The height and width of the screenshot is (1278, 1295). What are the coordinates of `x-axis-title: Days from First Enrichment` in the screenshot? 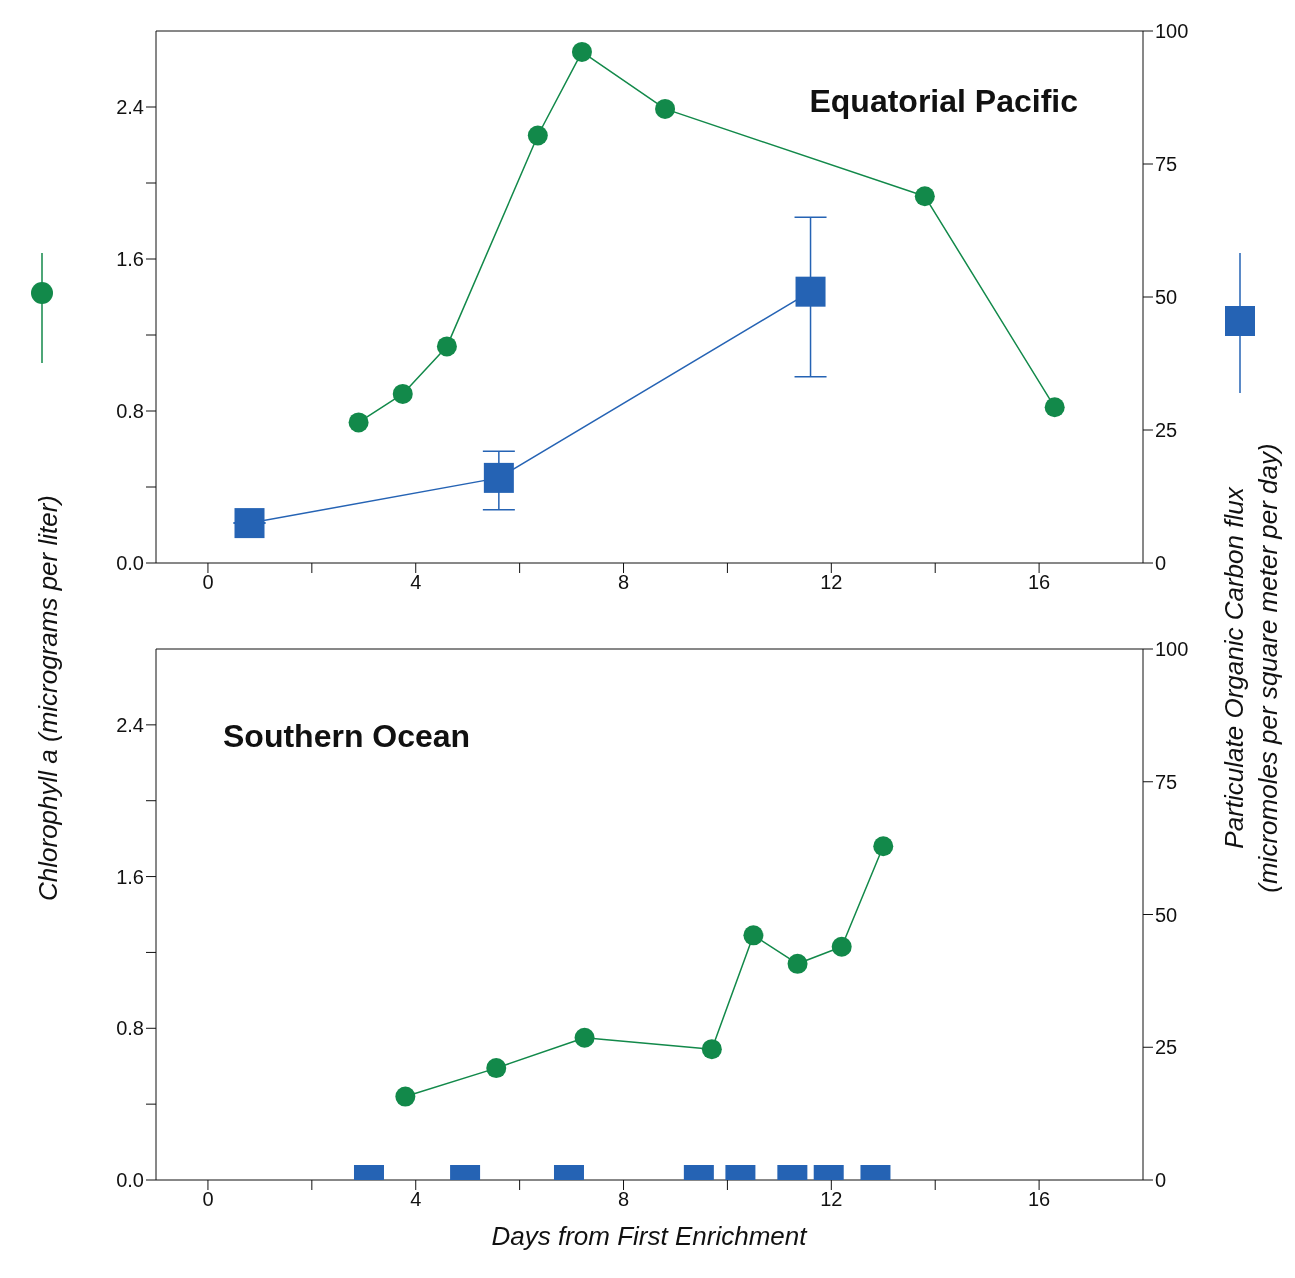 It's located at (649, 1236).